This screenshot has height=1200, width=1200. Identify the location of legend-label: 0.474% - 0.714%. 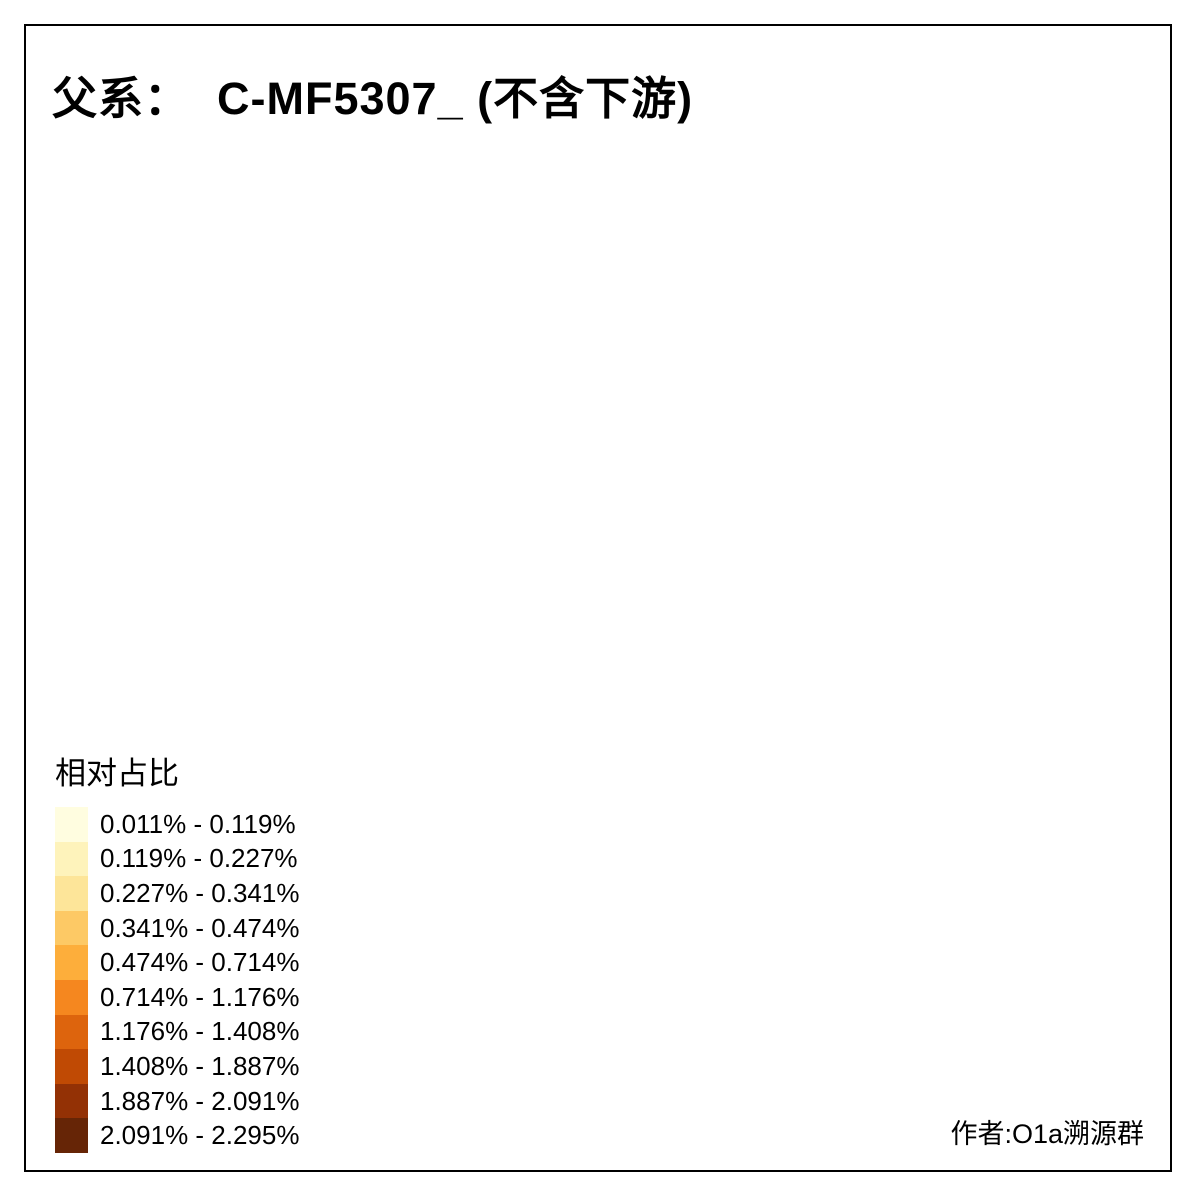
(200, 962).